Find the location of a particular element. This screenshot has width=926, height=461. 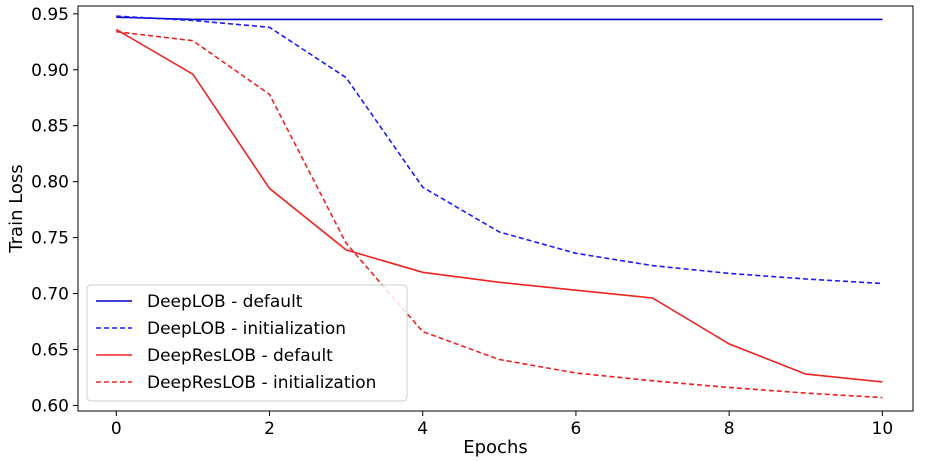

legend-box is located at coordinates (247, 343).